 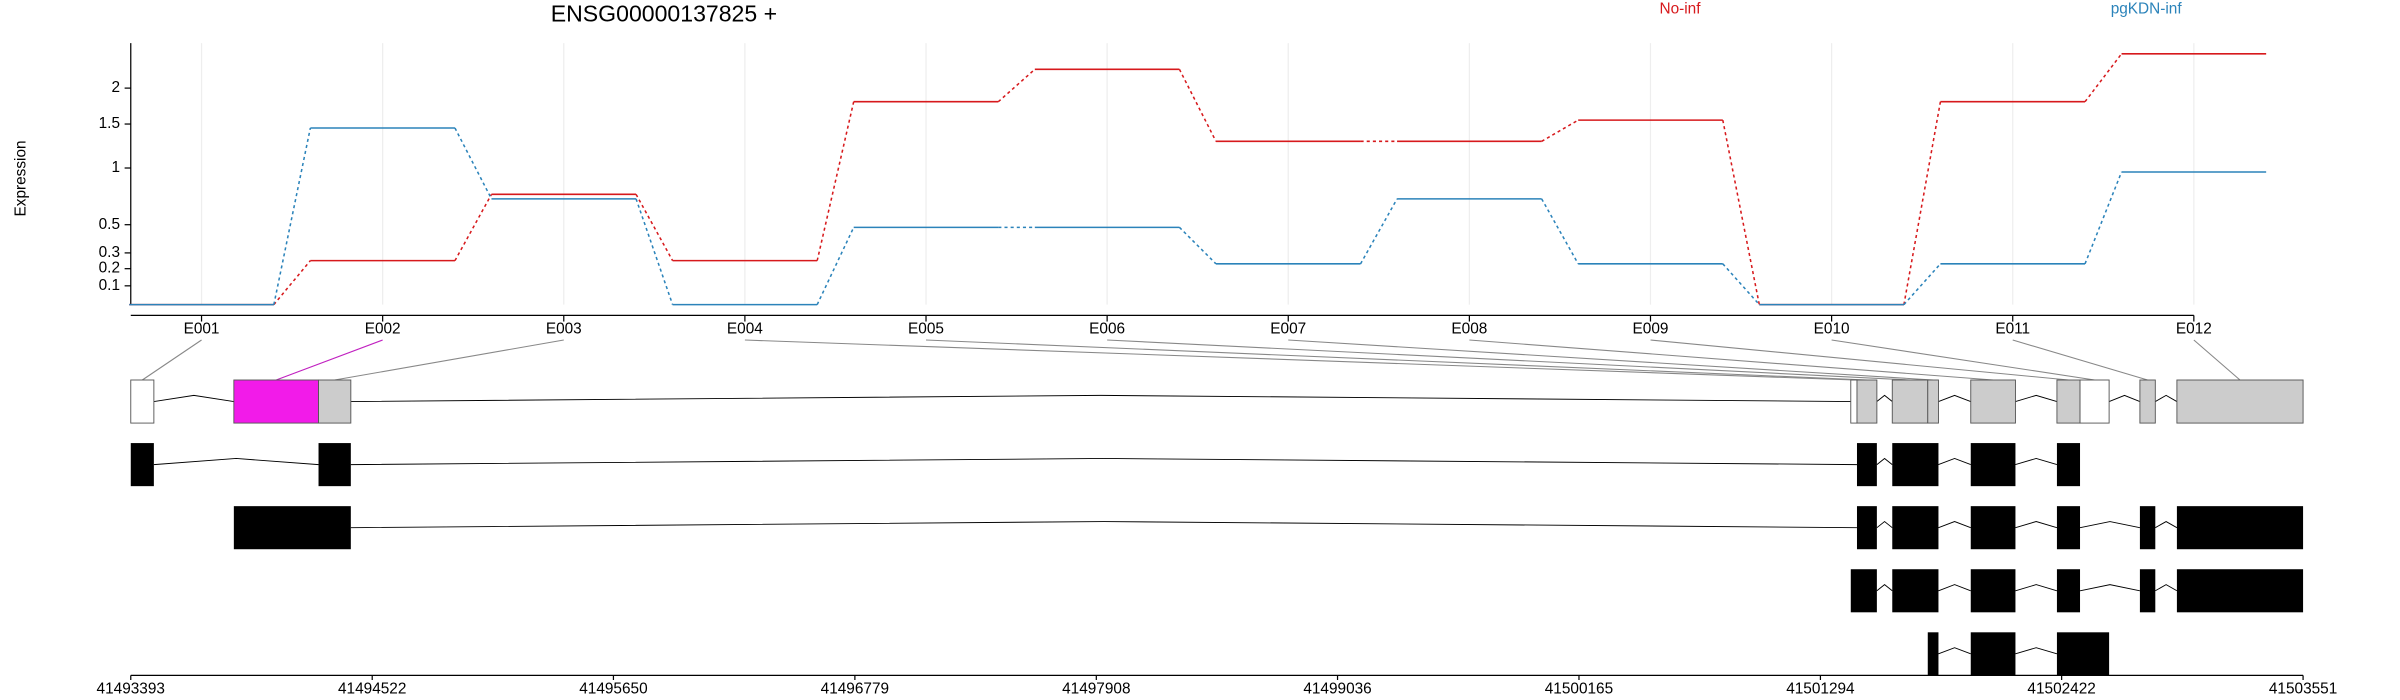 What do you see at coordinates (2194, 328) in the screenshot?
I see `x-tick-label: E012` at bounding box center [2194, 328].